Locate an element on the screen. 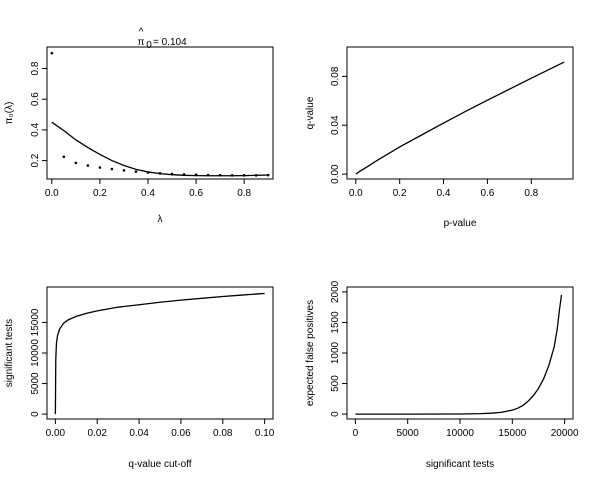 The image size is (600, 485). x-tick-label: 20000 is located at coordinates (565, 433).